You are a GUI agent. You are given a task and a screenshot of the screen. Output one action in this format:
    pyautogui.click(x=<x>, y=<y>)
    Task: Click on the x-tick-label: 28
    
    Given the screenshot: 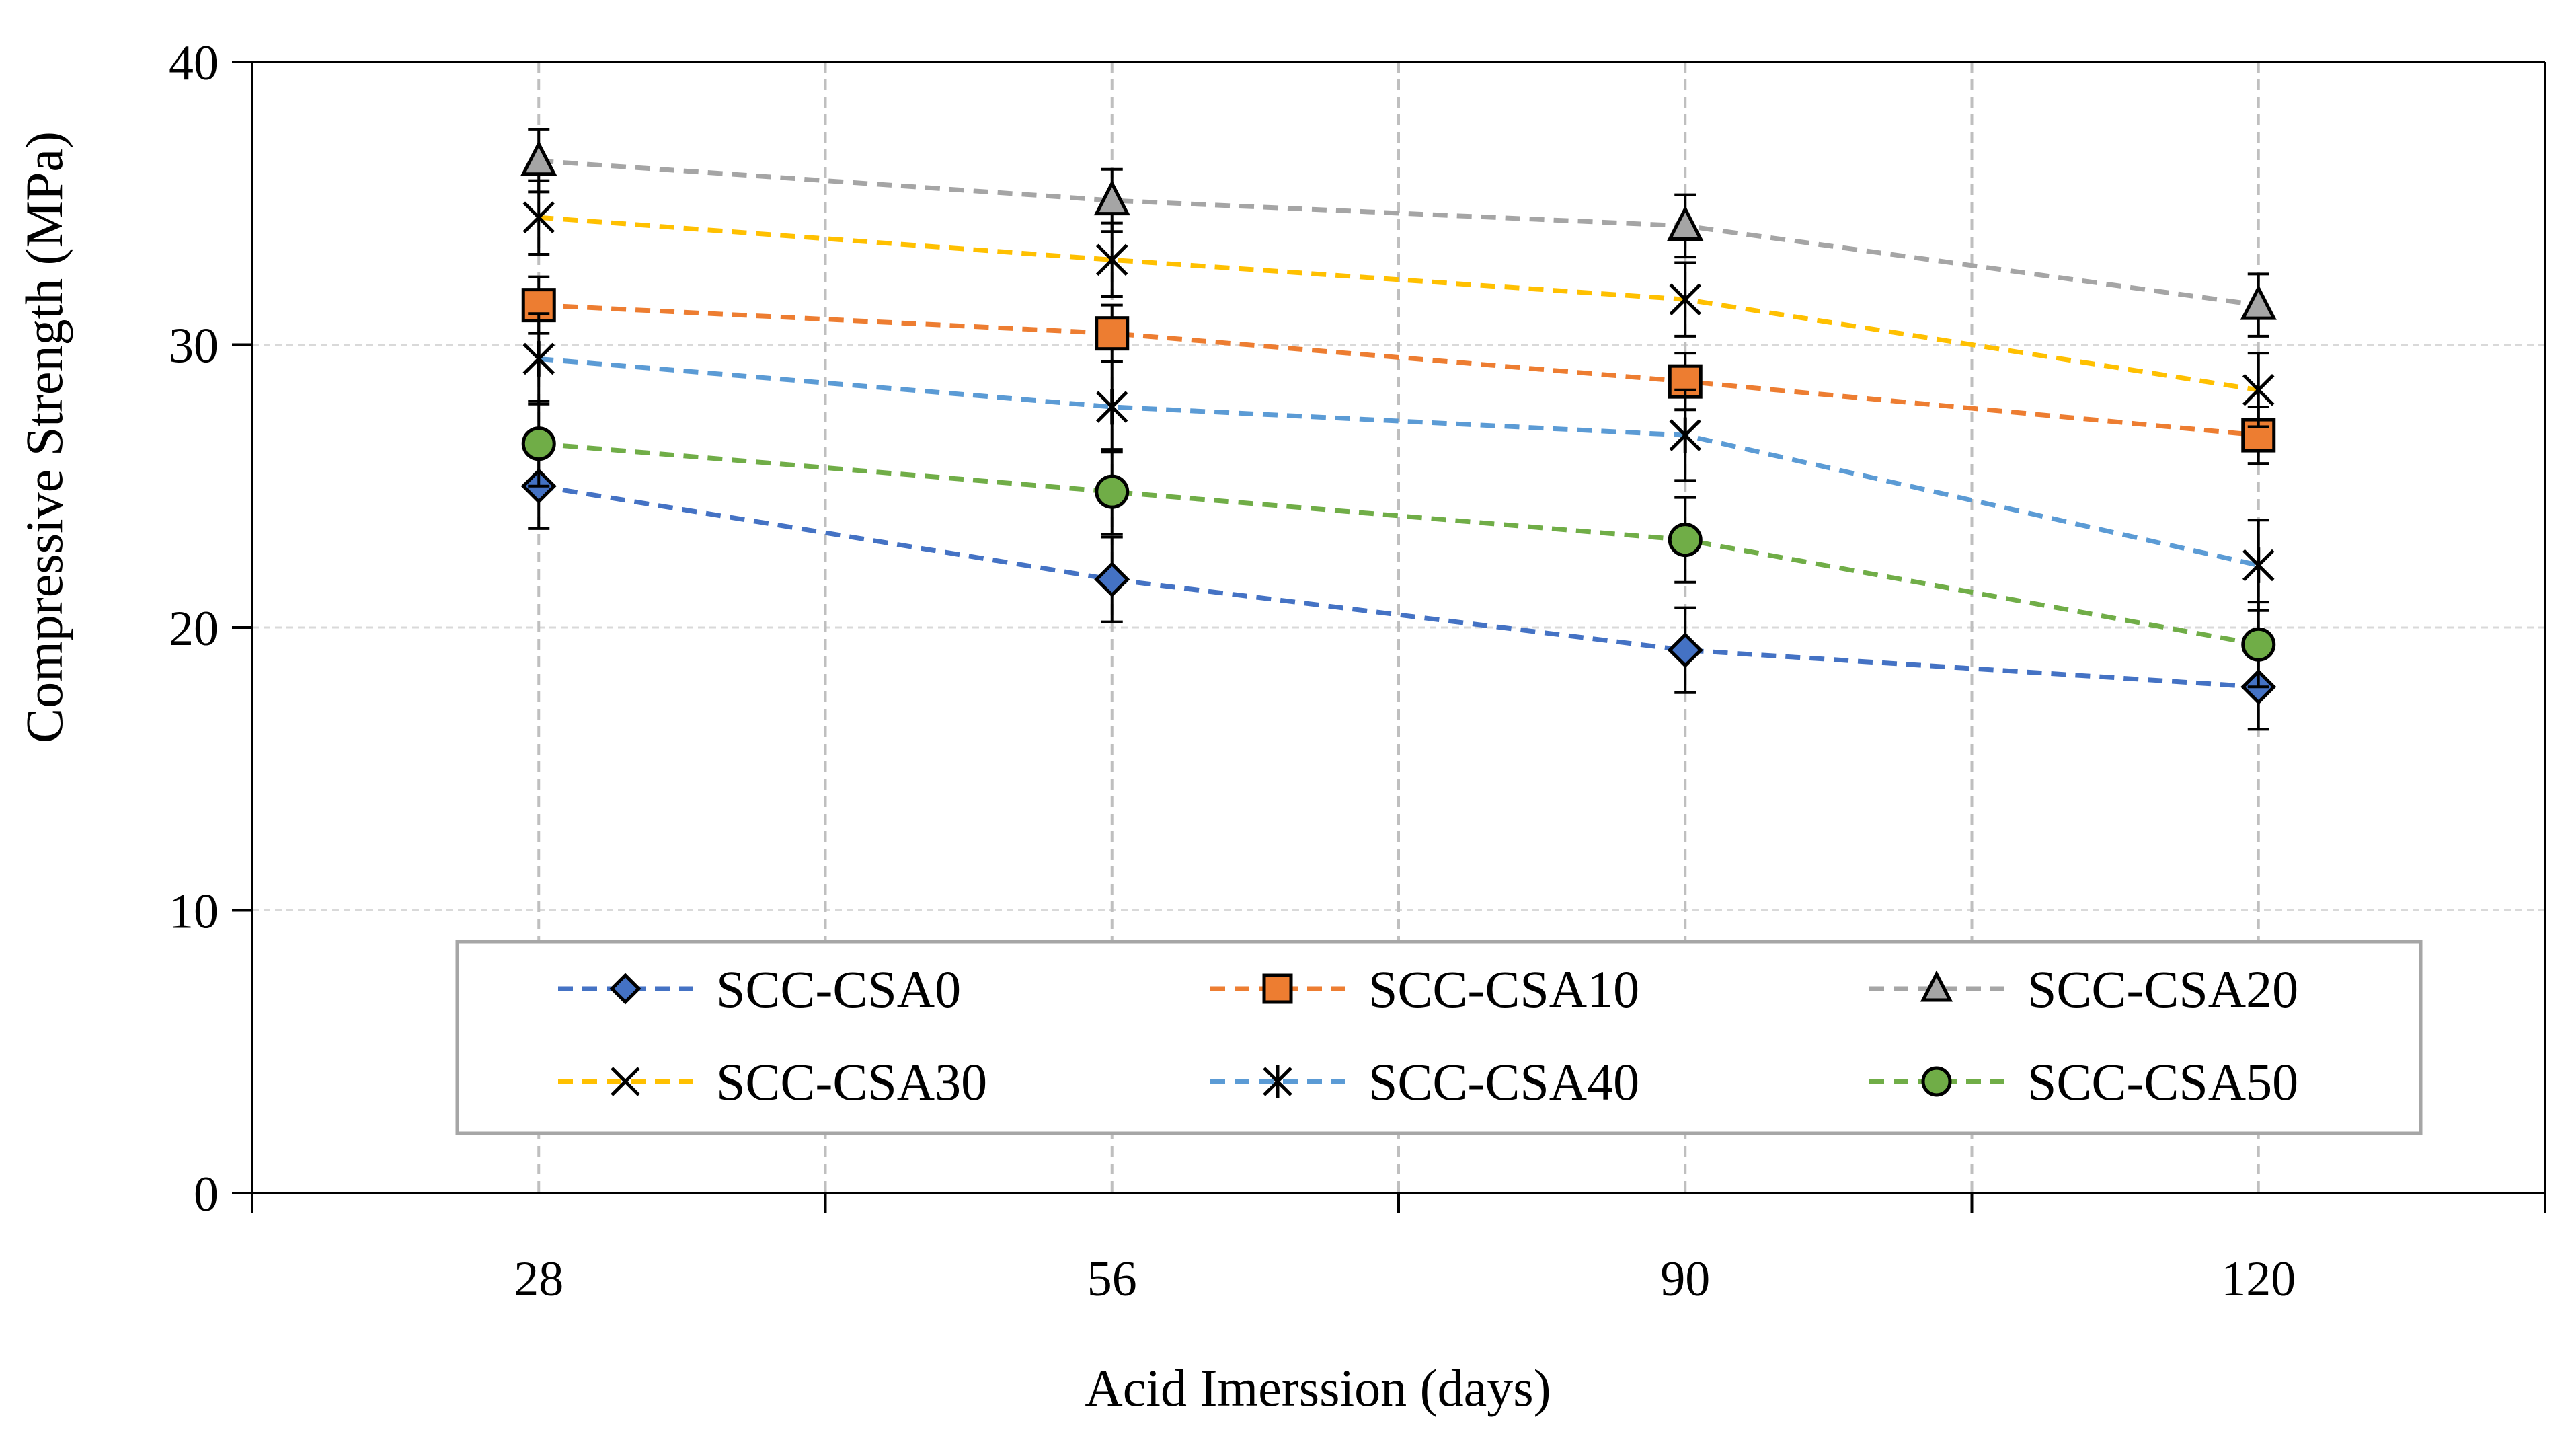 What is the action you would take?
    pyautogui.click(x=538, y=1279)
    